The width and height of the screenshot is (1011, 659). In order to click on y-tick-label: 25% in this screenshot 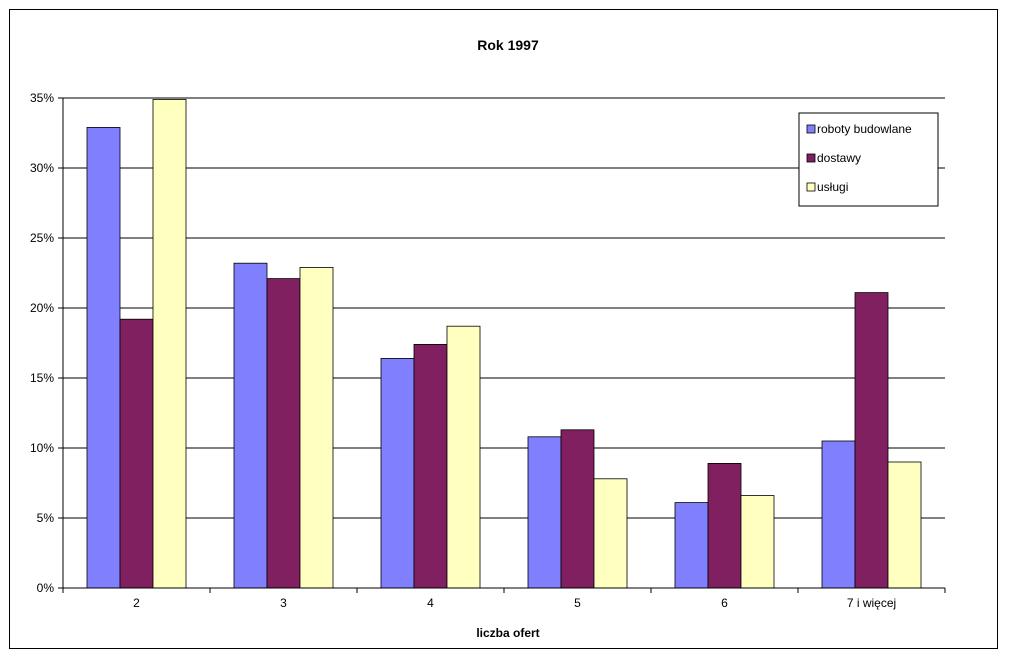, I will do `click(42, 238)`.